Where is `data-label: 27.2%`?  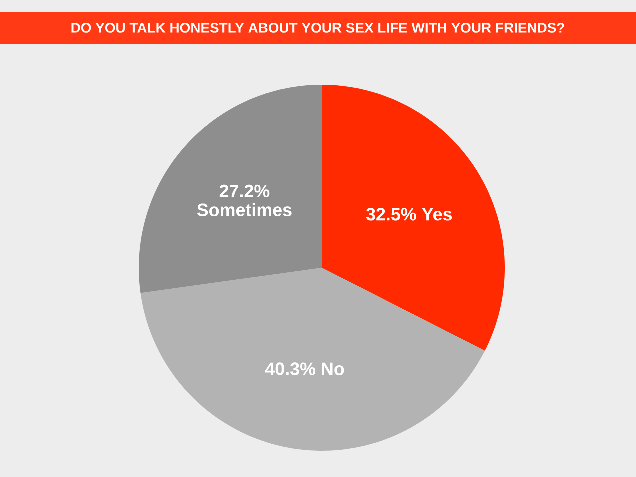 data-label: 27.2% is located at coordinates (245, 191).